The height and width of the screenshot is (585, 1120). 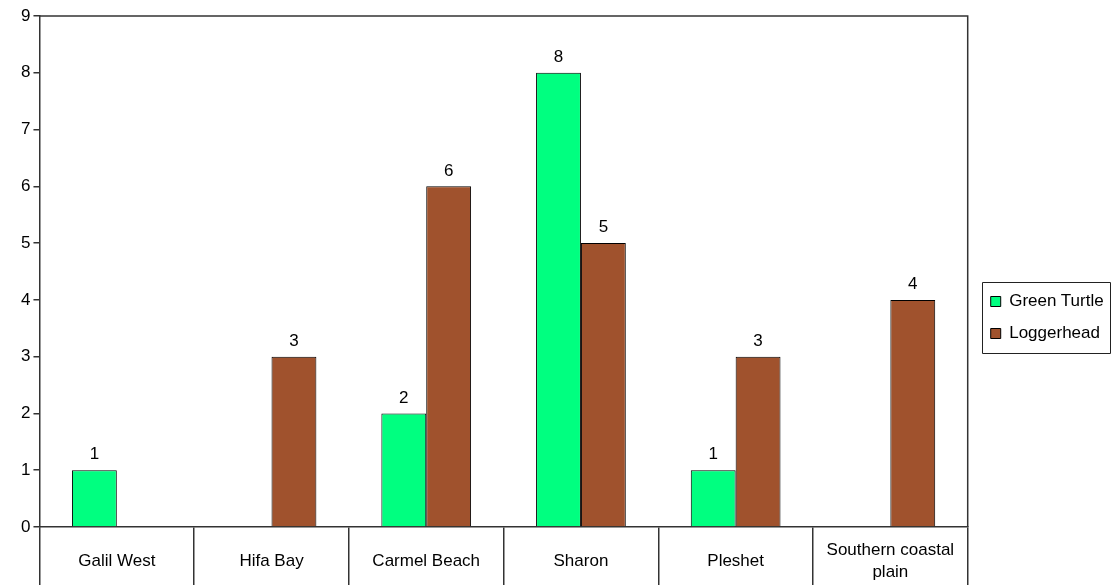 I want to click on x-tick-label: Sharon, so click(x=581, y=560).